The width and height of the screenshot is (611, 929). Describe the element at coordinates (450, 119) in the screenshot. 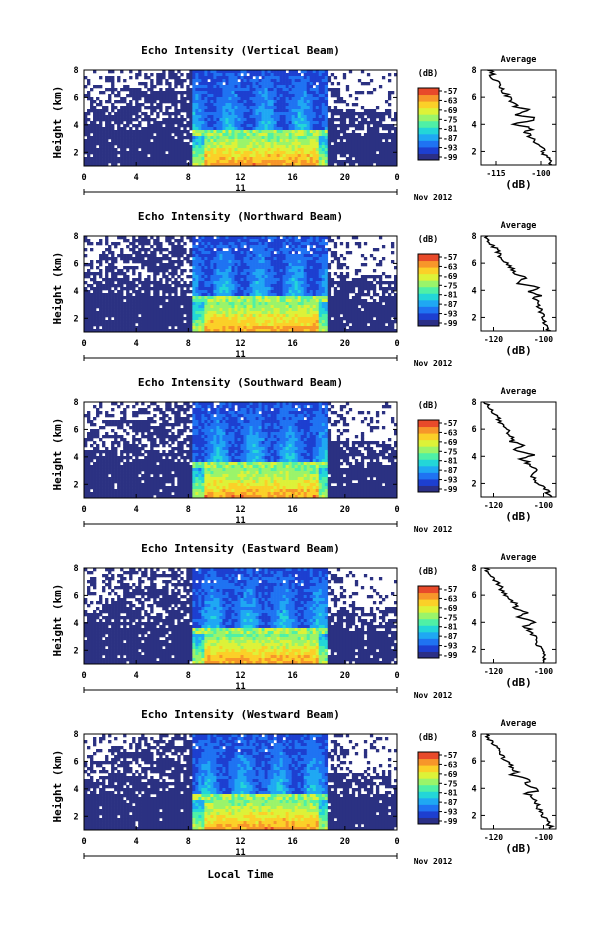

I see `colorbar-tick-label: -75` at that location.